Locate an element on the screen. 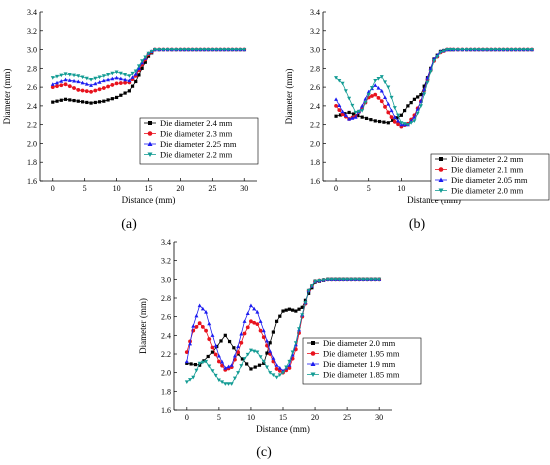 This screenshot has height=465, width=550. y-tick-label: 2.6 is located at coordinates (32, 87).